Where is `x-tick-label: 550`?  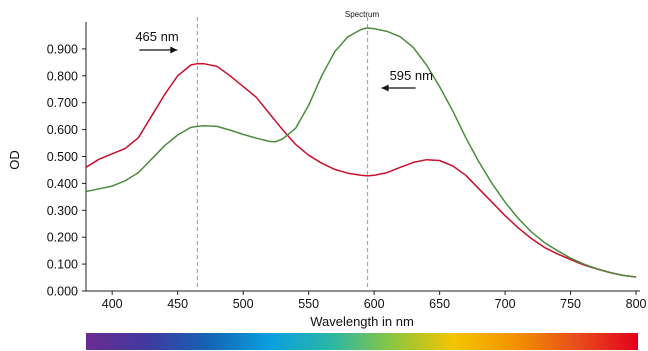 x-tick-label: 550 is located at coordinates (308, 304).